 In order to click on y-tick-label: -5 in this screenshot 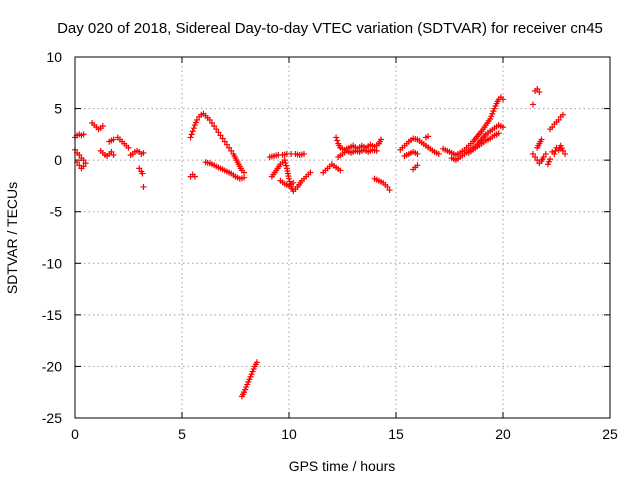, I will do `click(56, 212)`.